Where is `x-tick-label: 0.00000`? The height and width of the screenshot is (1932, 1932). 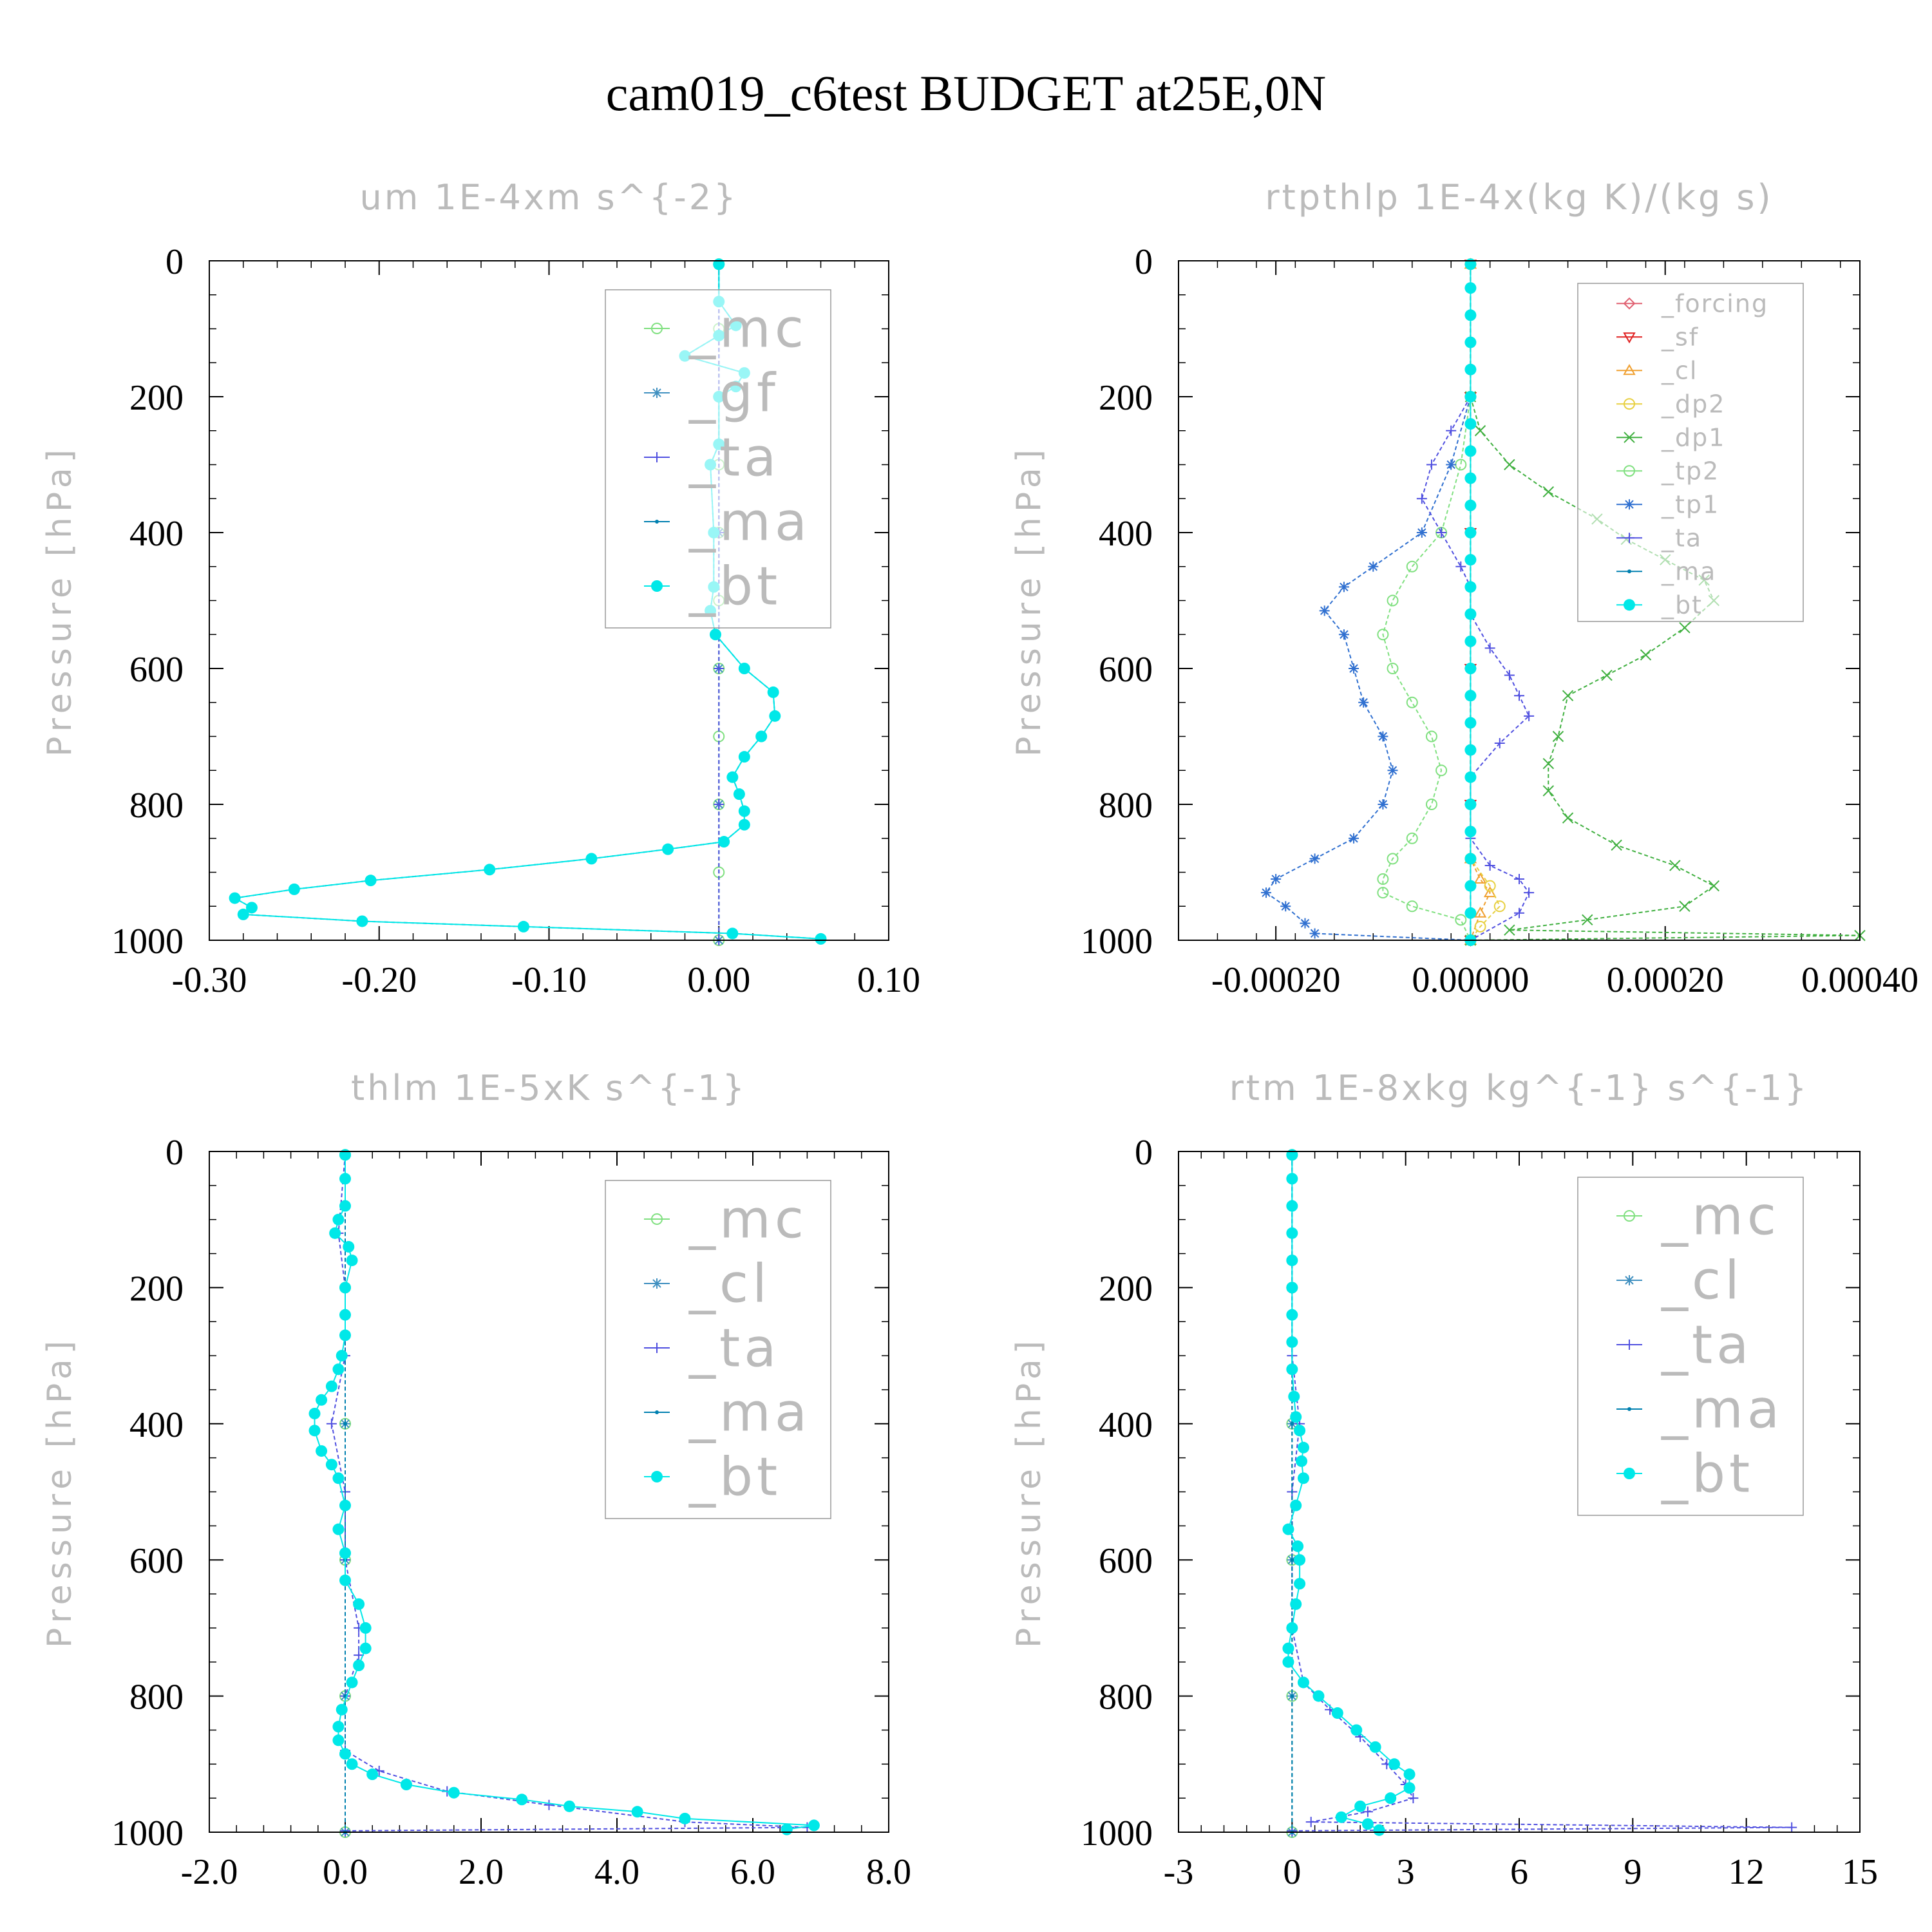 x-tick-label: 0.00000 is located at coordinates (1471, 980).